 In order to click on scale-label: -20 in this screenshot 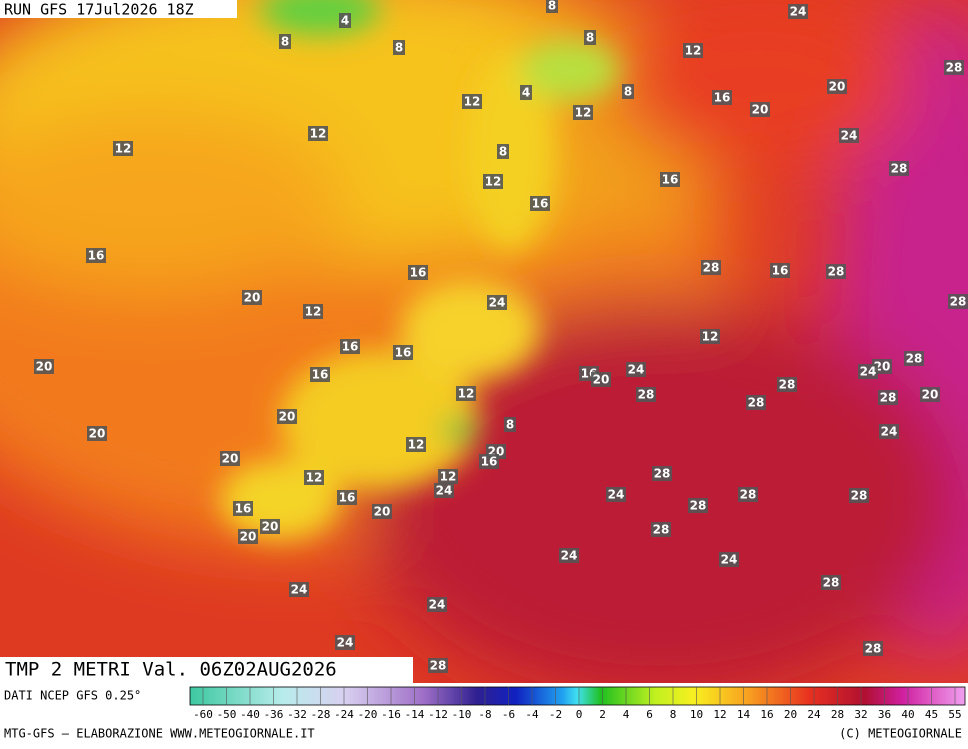, I will do `click(368, 714)`.